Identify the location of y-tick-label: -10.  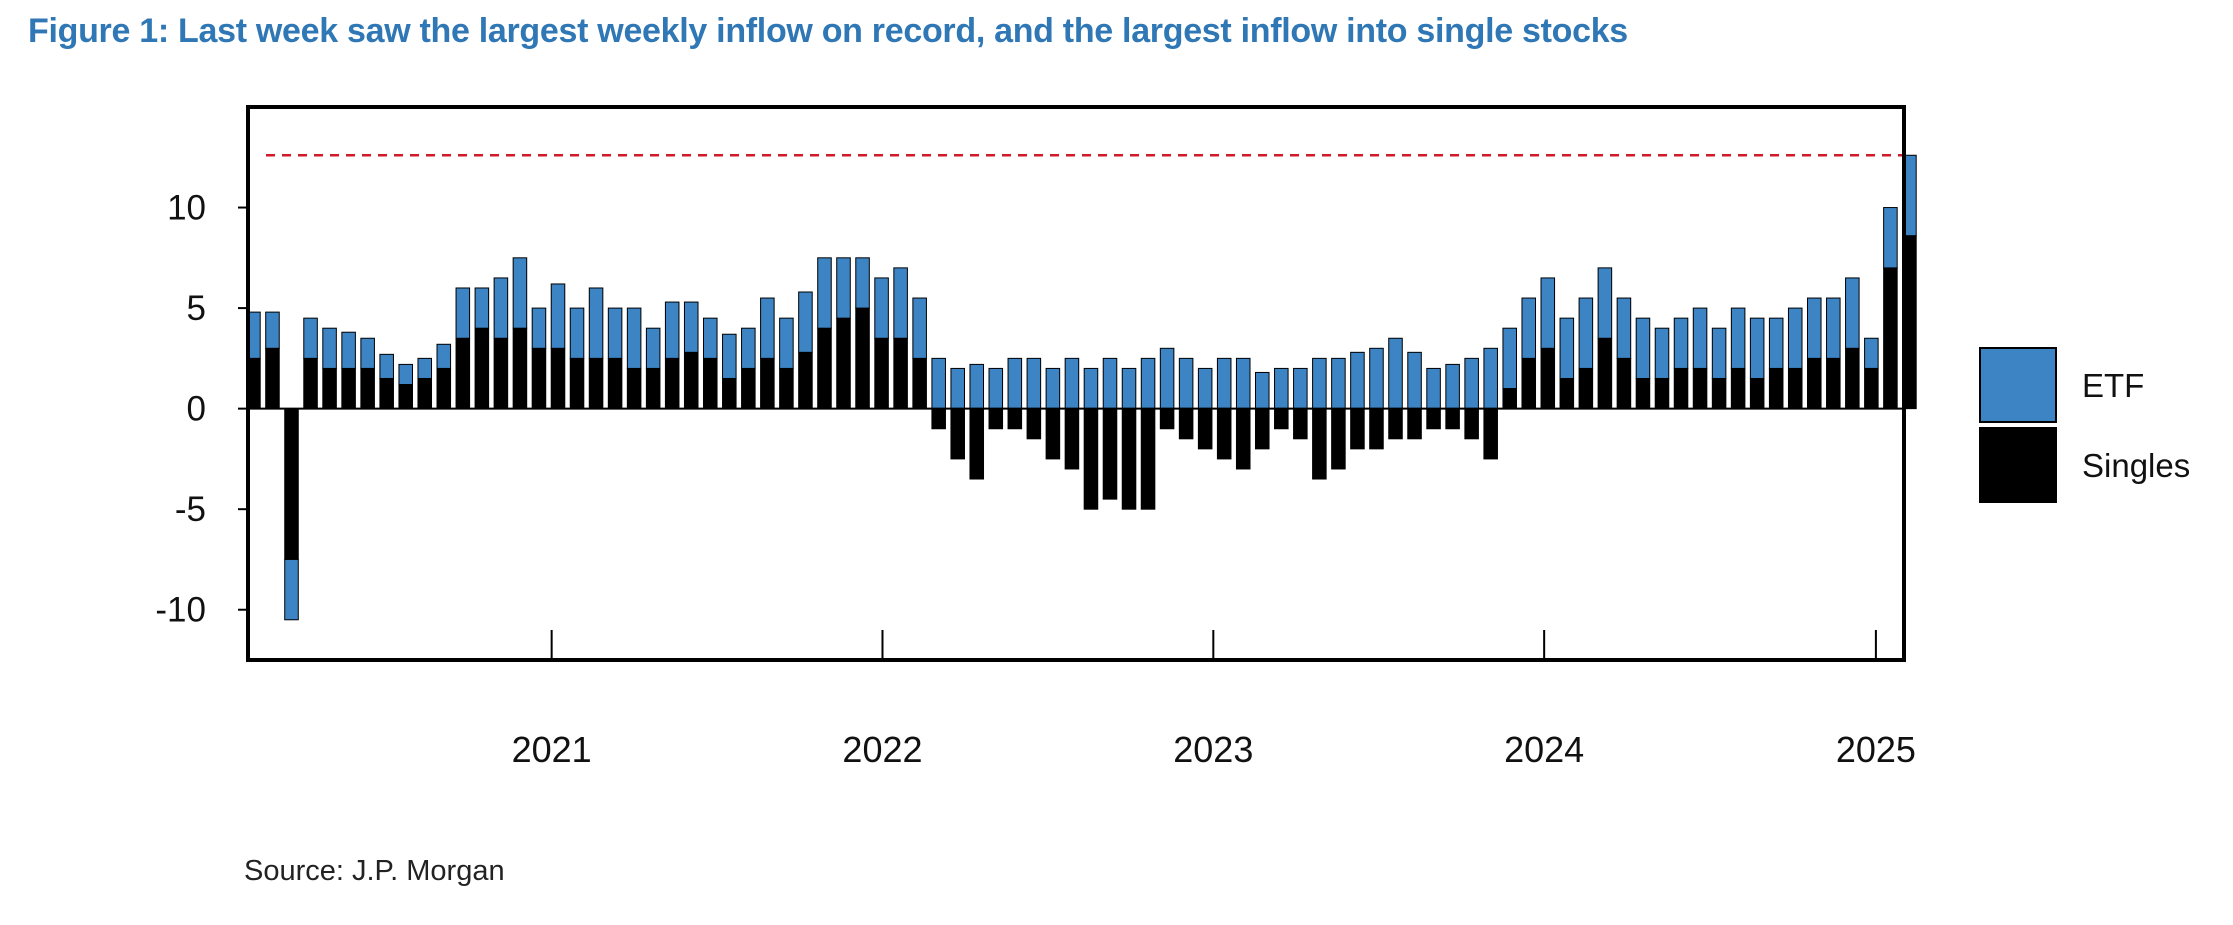
(180, 610).